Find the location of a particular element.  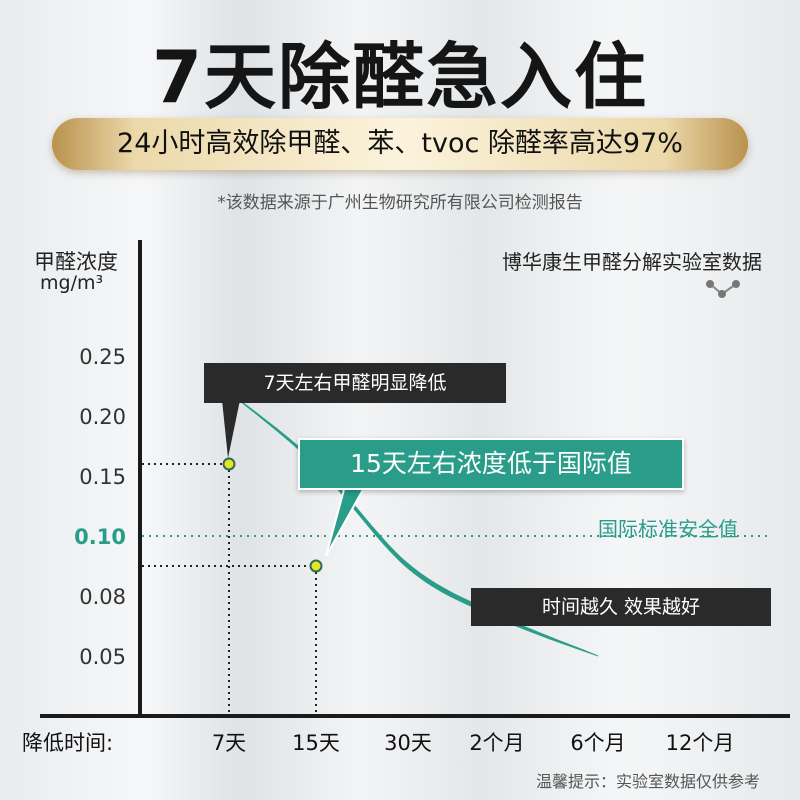

source-note: *该数据来源于广州生物研究所有限公司检测报告 is located at coordinates (400, 203).